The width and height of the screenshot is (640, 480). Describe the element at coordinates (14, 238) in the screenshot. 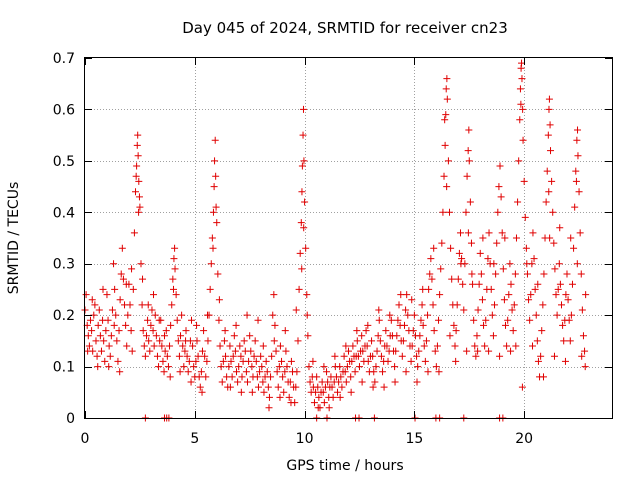

I see `y-axis-label: SRMTID / TECUs` at that location.